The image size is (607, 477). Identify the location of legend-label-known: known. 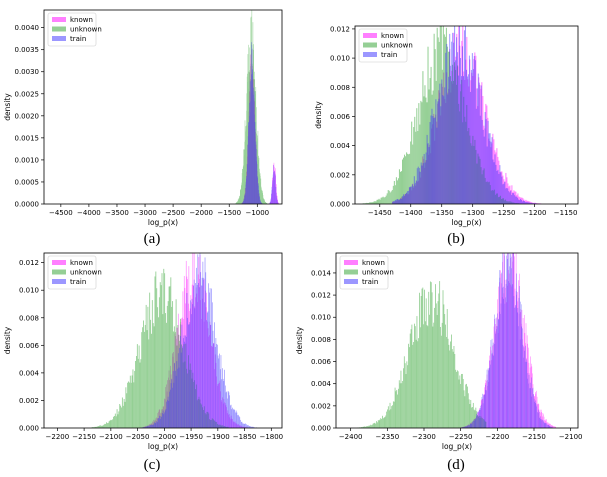
(373, 263).